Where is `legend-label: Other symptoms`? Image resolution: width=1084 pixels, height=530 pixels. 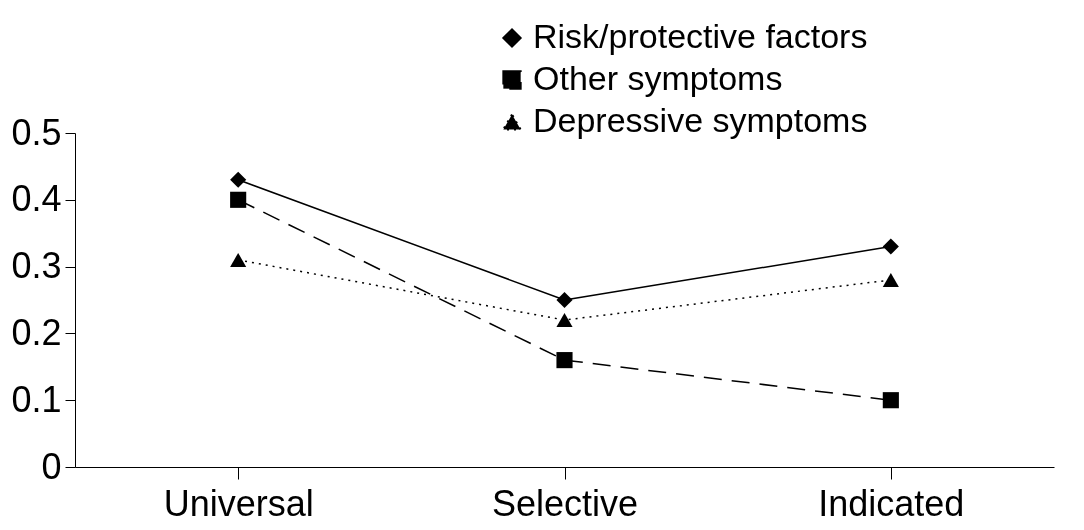 legend-label: Other symptoms is located at coordinates (658, 78).